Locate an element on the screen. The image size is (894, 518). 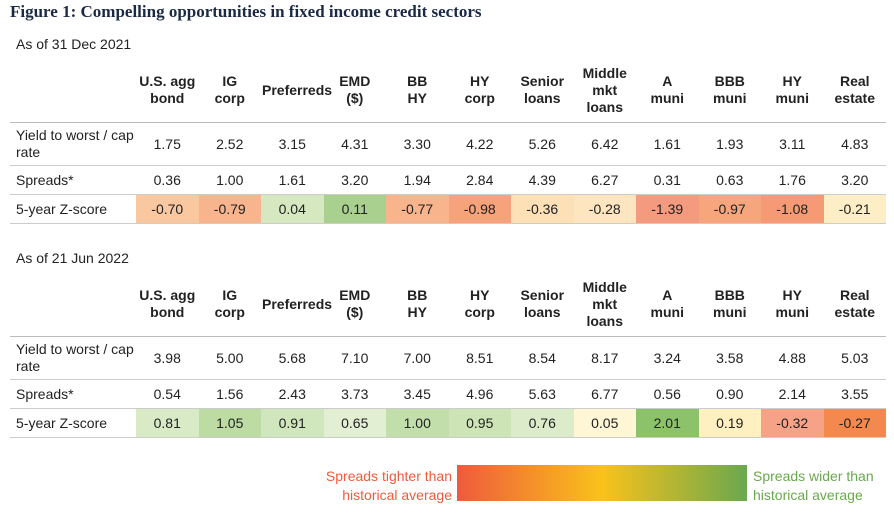
header-line: A is located at coordinates (667, 295).